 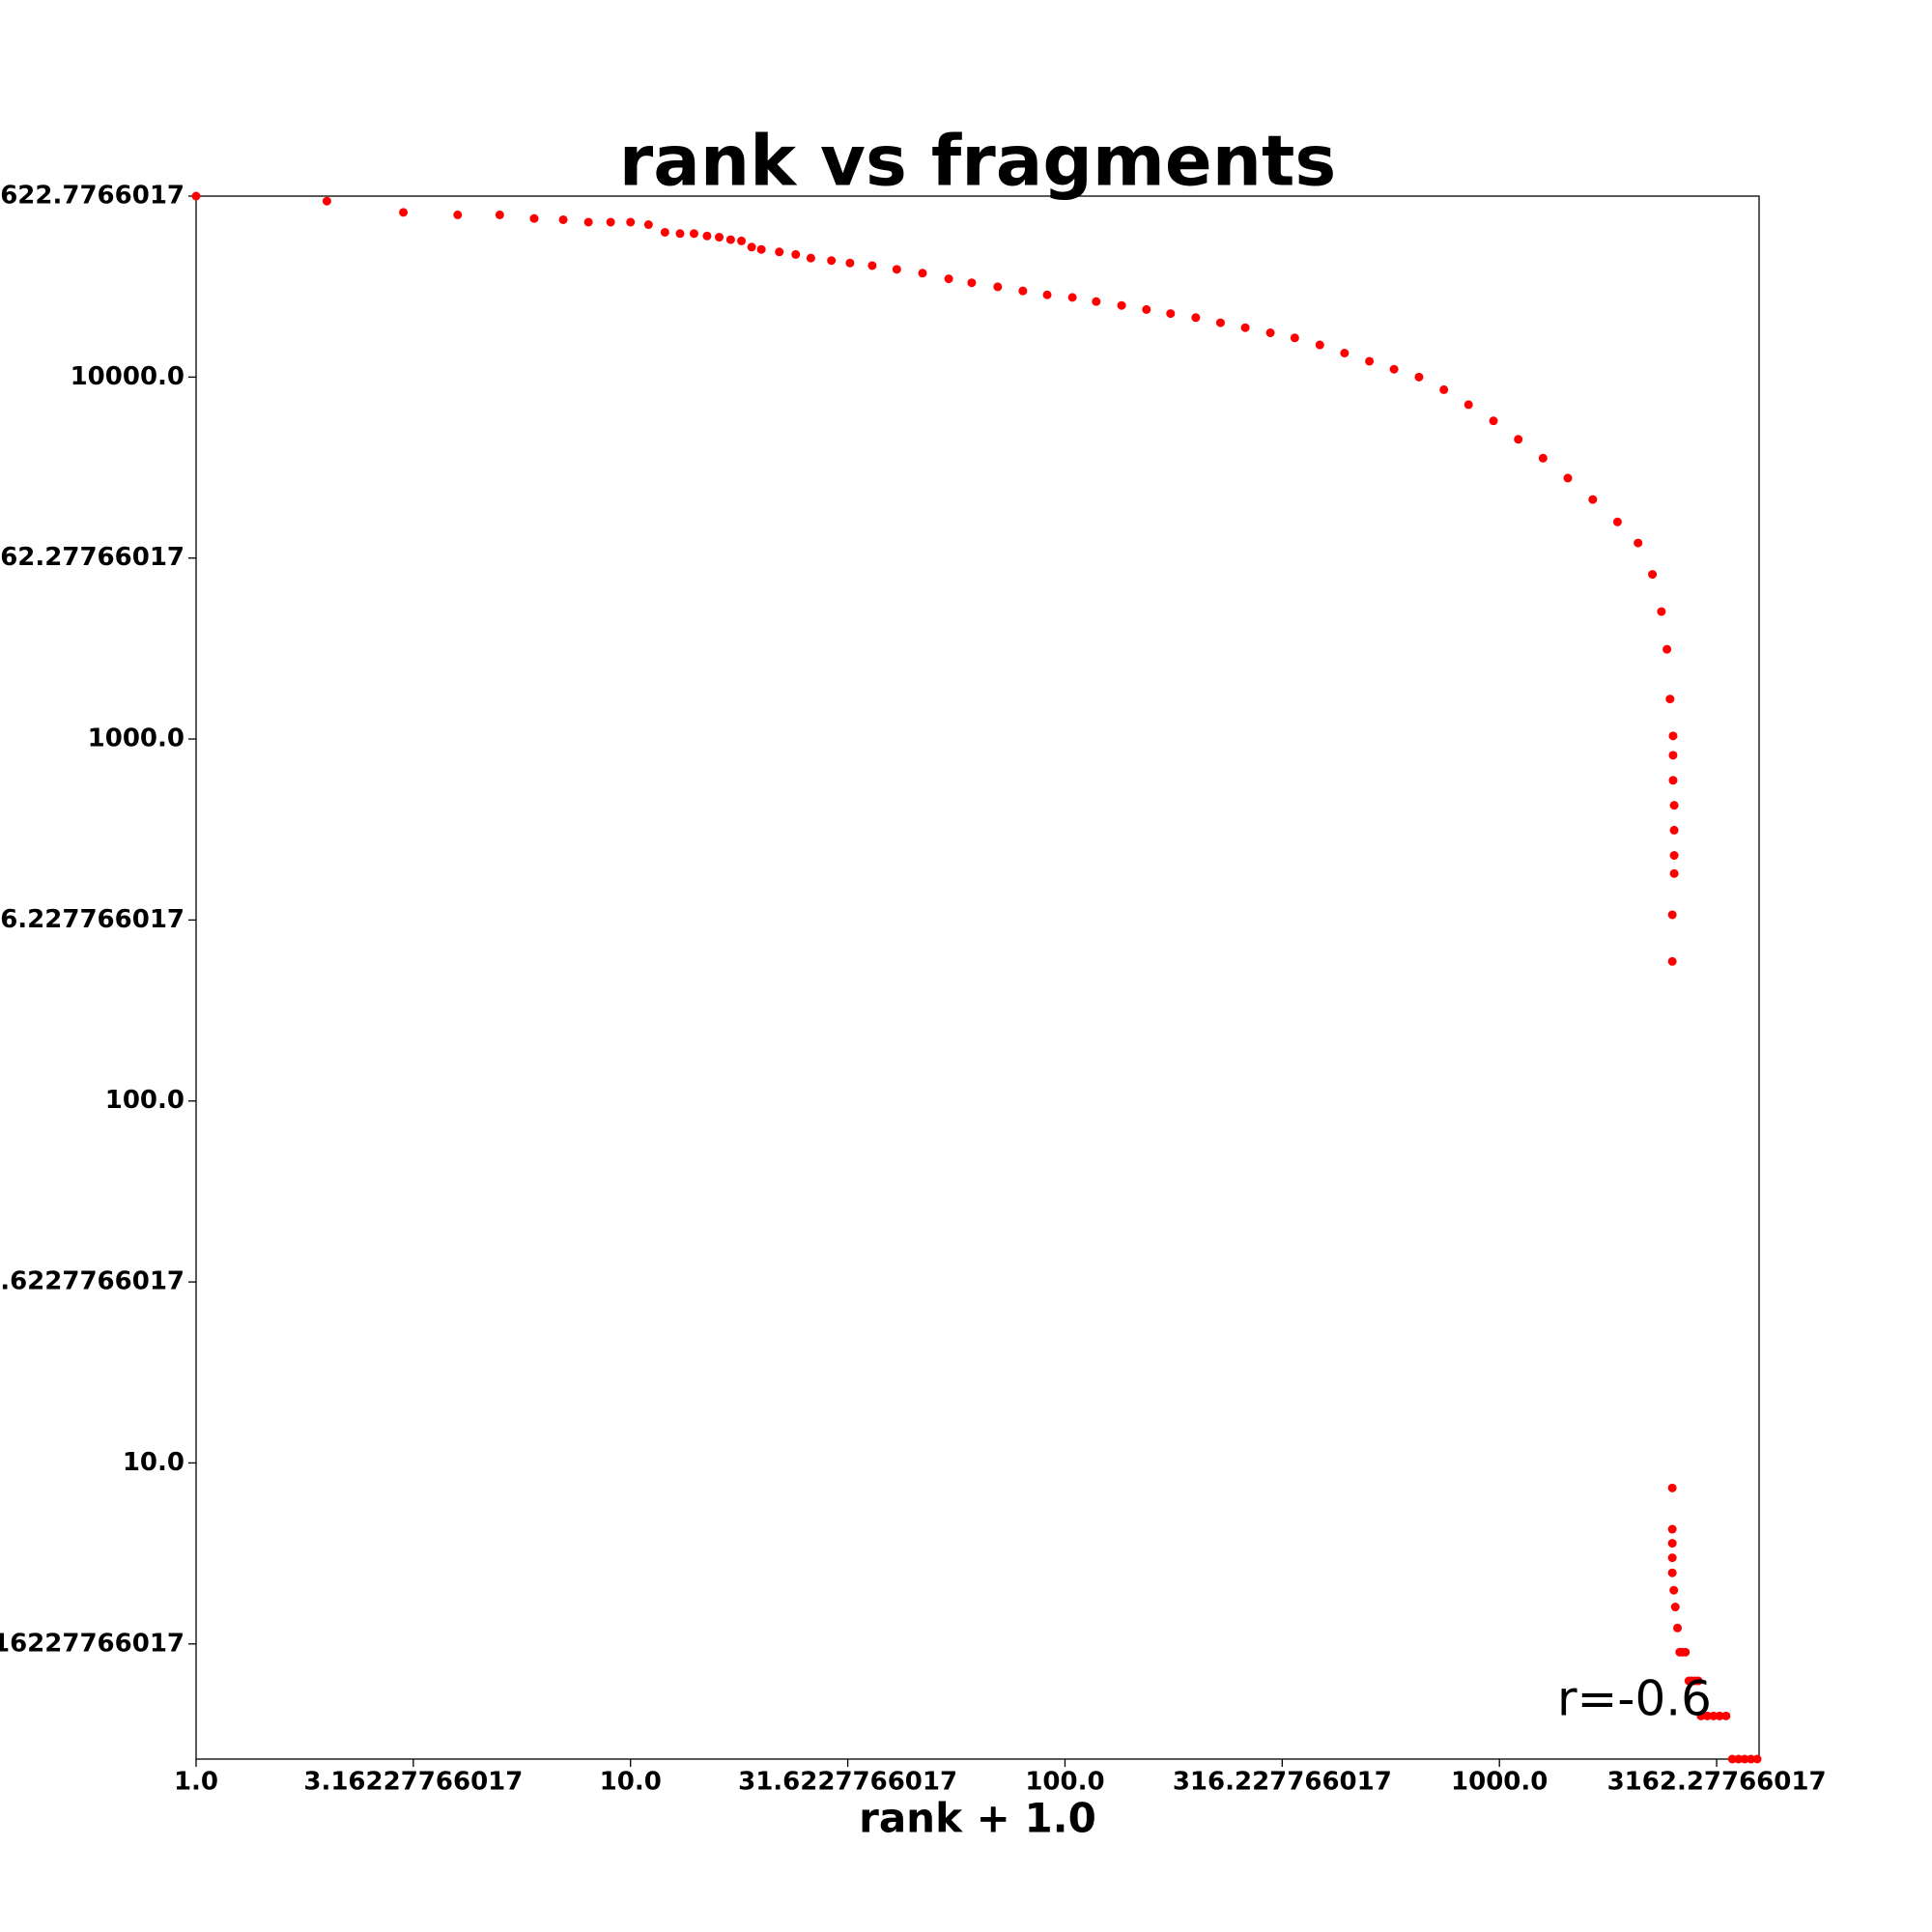 I want to click on x-tick-label: 10.0, so click(x=631, y=1782).